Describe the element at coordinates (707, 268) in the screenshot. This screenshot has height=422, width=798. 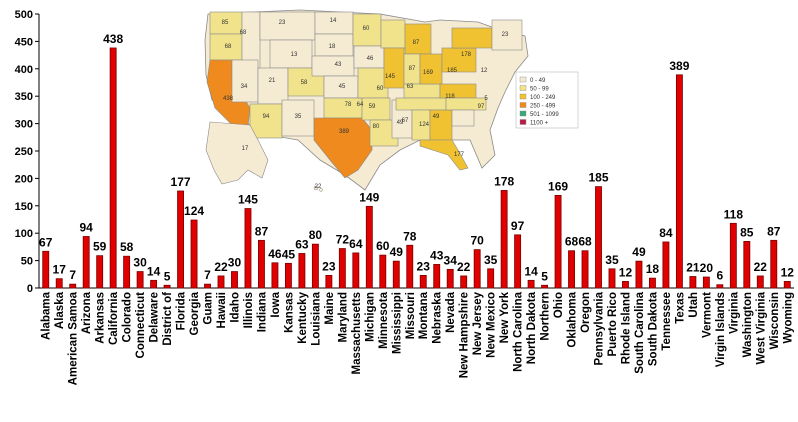
I see `data-label: 20` at that location.